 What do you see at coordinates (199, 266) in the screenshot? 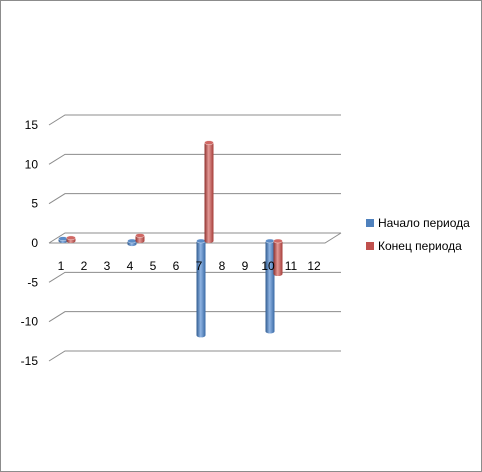
I see `x-tick-label: 7` at bounding box center [199, 266].